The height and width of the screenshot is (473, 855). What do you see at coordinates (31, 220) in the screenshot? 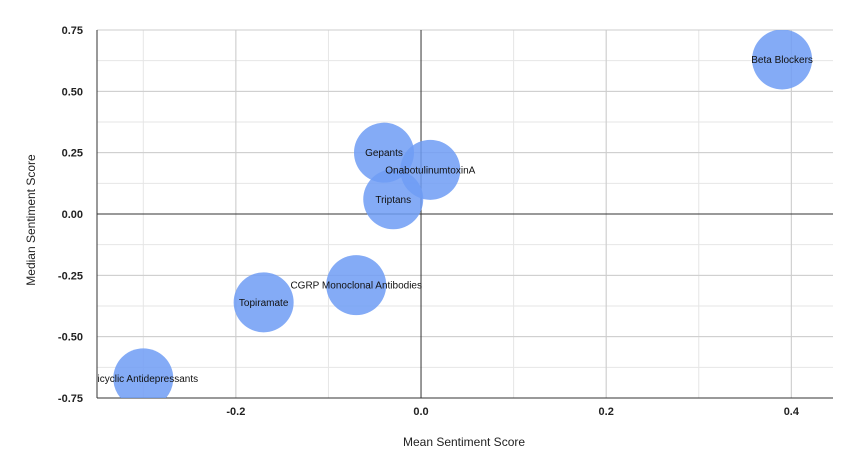
I see `y-axis-title: Median Sentiment Score` at bounding box center [31, 220].